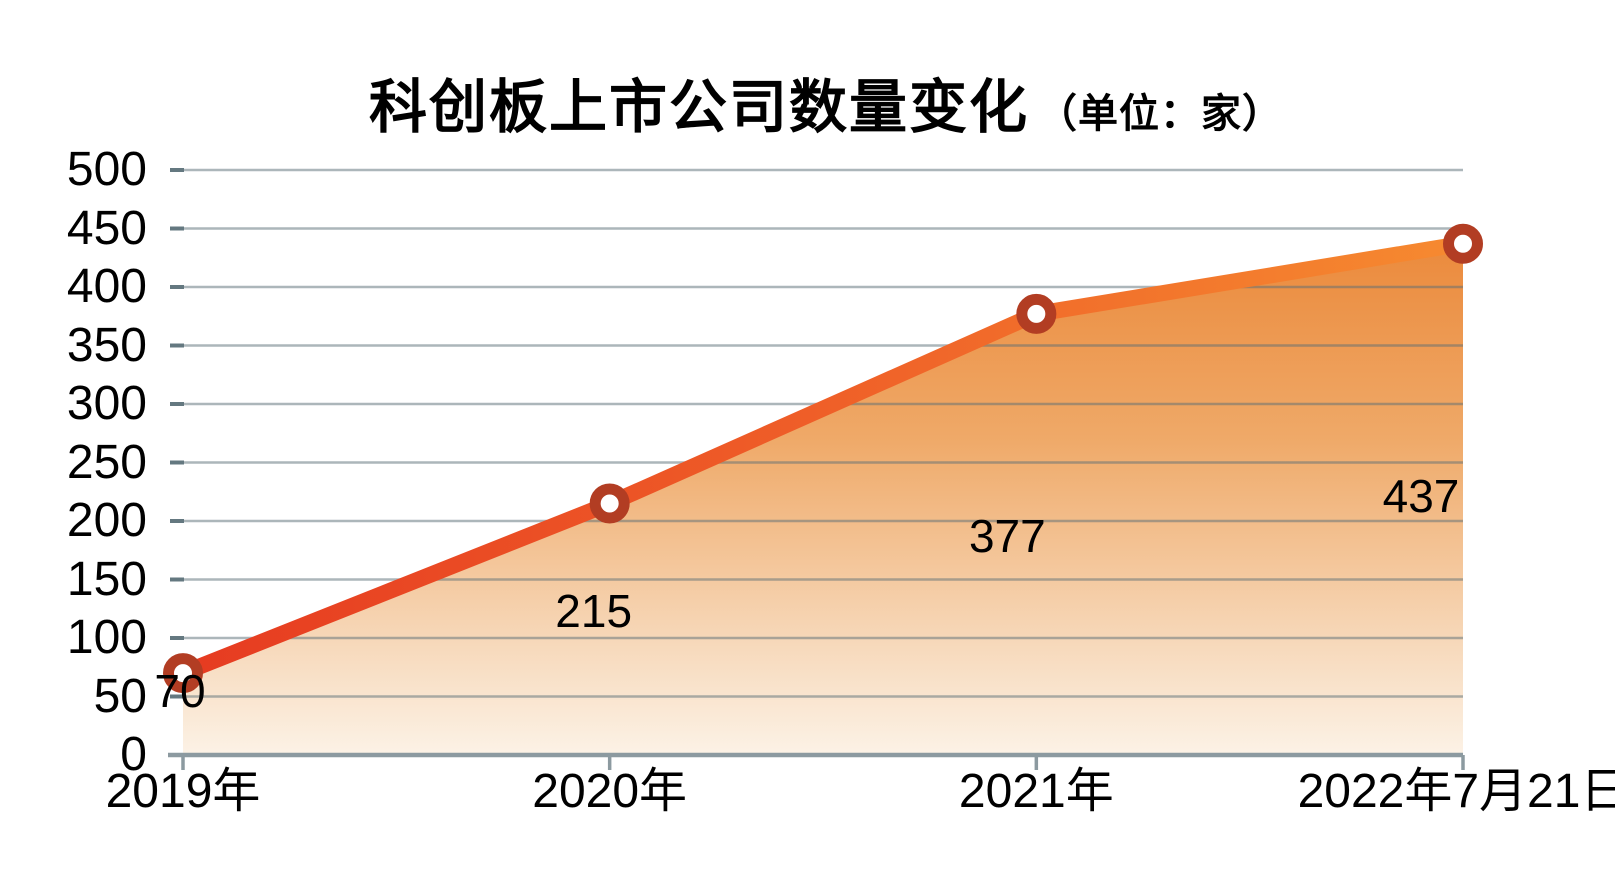 This screenshot has height=877, width=1615. Describe the element at coordinates (106, 579) in the screenshot. I see `y-tick-label: 150` at that location.